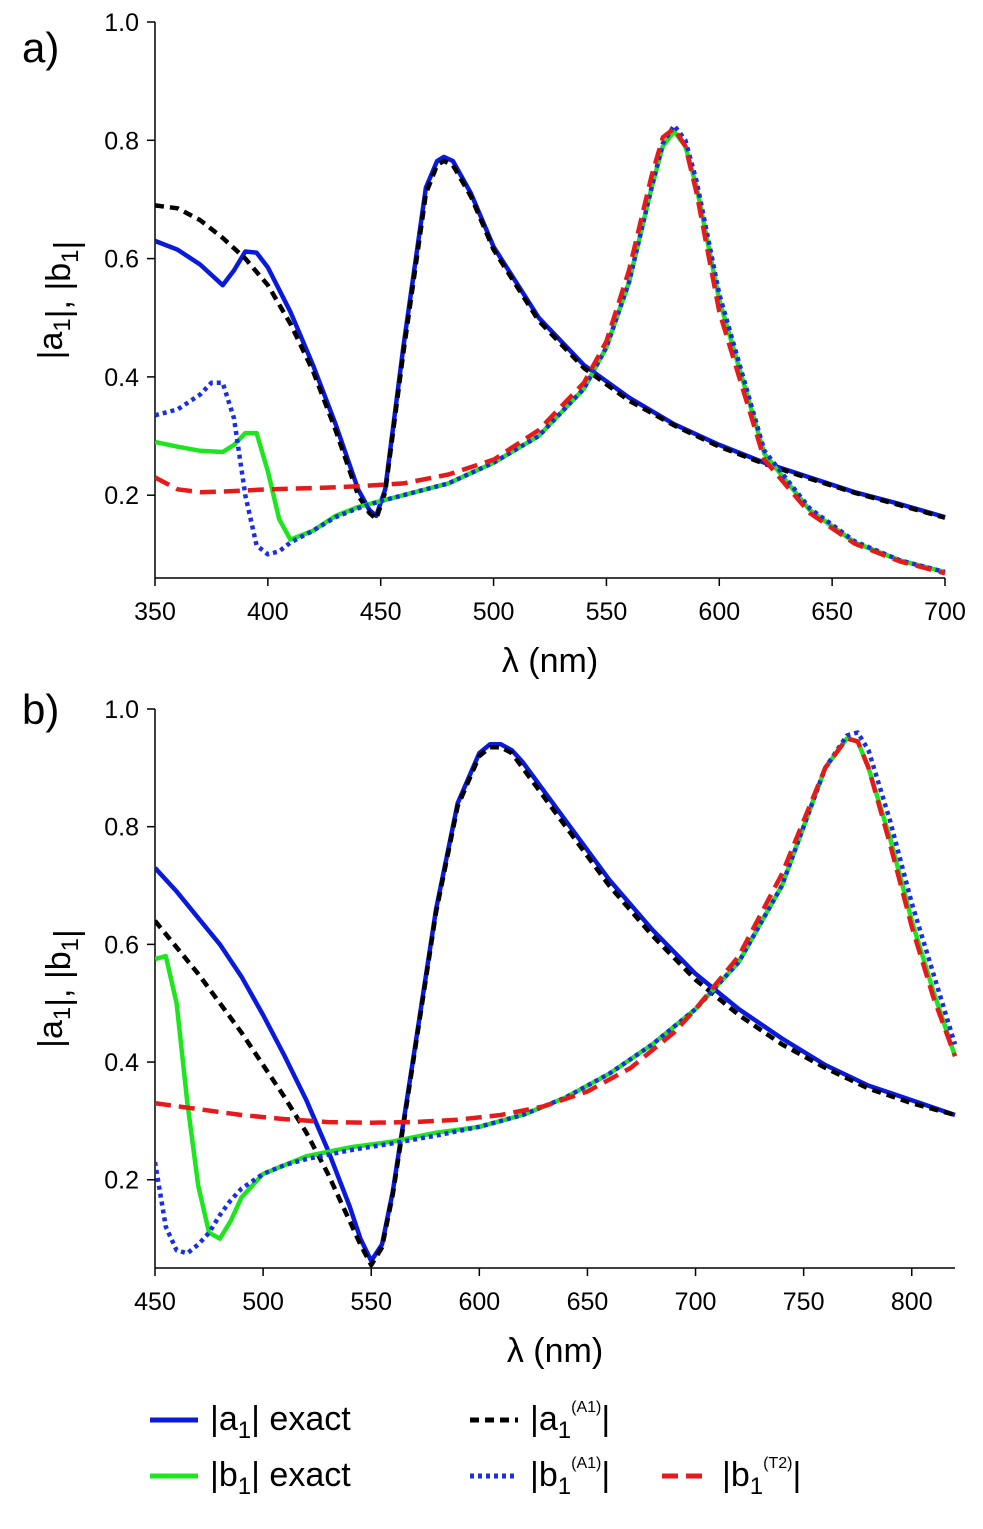 The image size is (983, 1529). I want to click on x-tick-label: 800, so click(912, 1302).